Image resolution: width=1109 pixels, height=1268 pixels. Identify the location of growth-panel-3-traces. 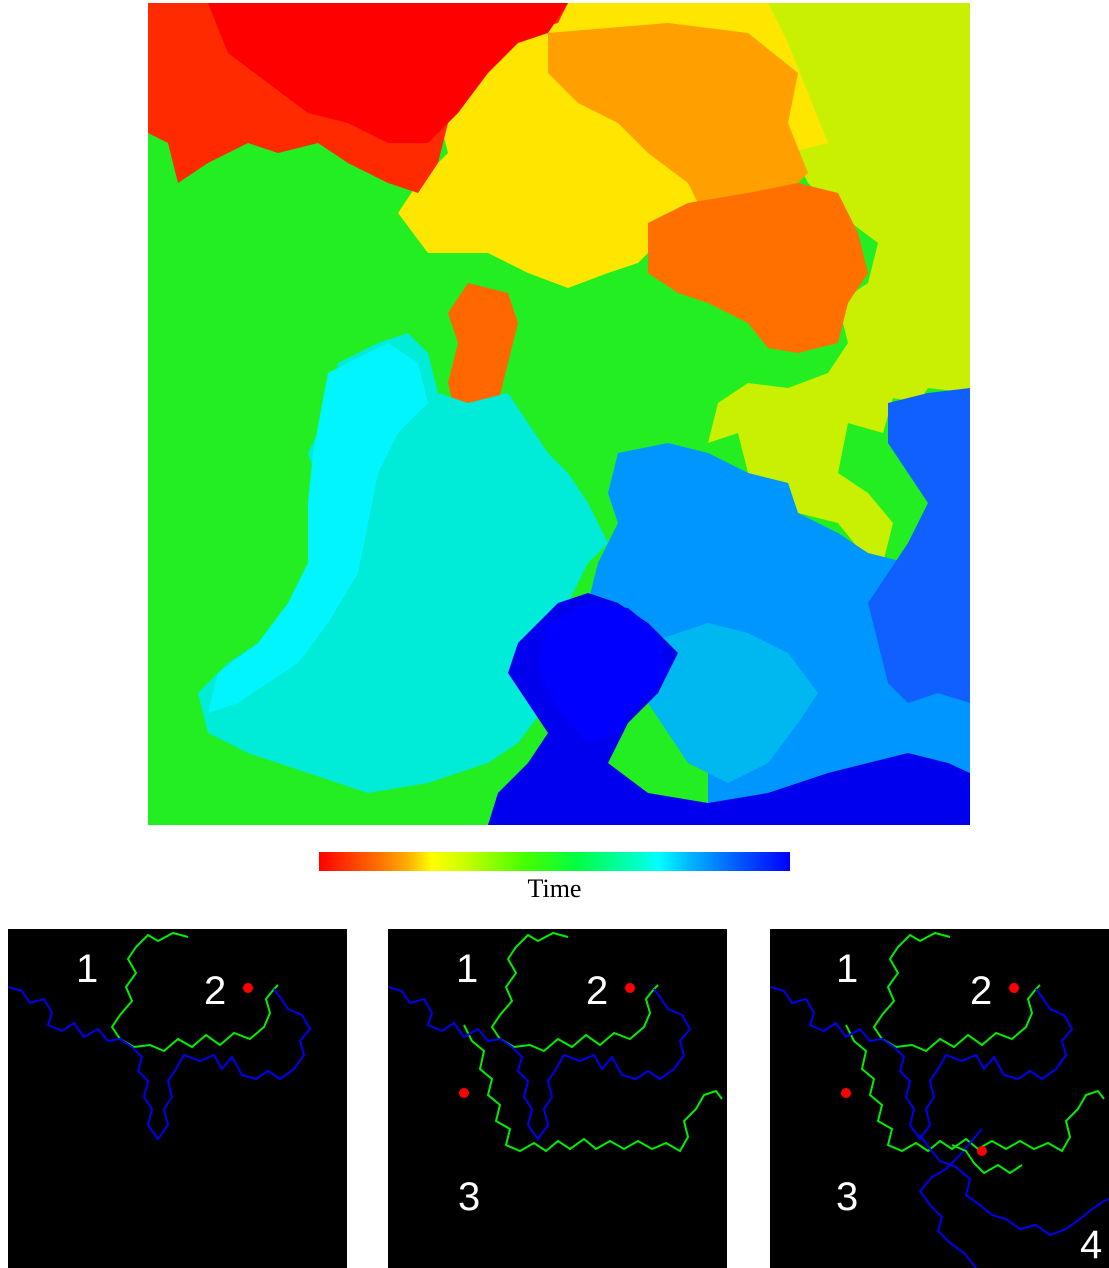
(939, 1099).